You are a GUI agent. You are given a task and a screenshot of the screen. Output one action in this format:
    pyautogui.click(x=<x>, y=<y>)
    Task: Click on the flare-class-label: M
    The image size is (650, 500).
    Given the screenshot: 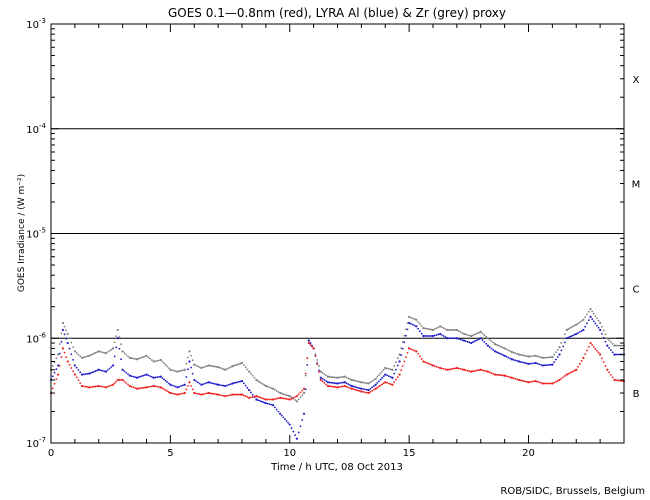 What is the action you would take?
    pyautogui.click(x=636, y=185)
    